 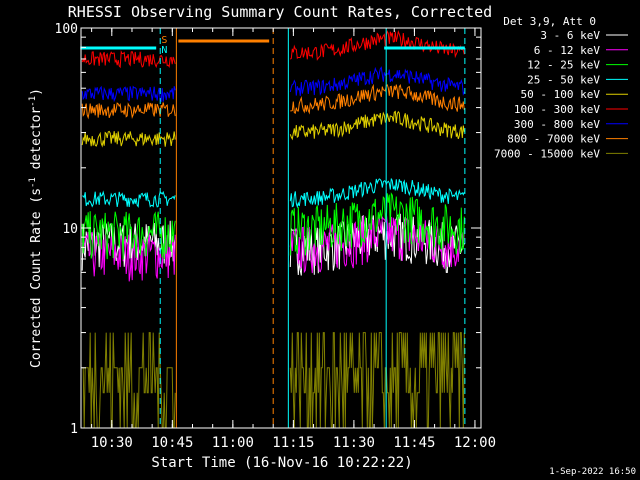 I want to click on legend-label: 6 - 12 keV, so click(x=567, y=50).